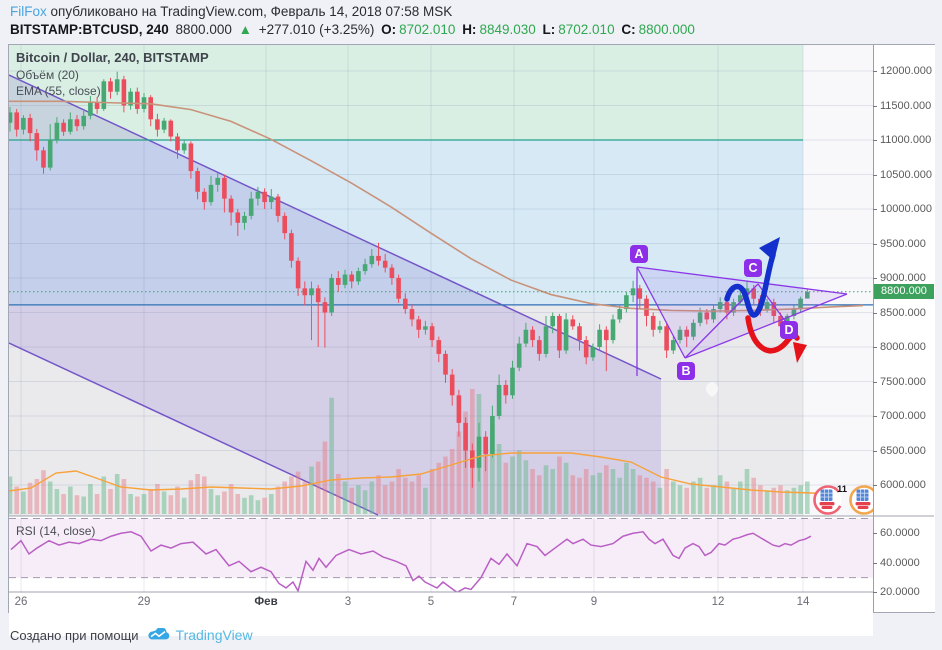 The image size is (942, 650). Describe the element at coordinates (21, 602) in the screenshot. I see `time-axis-label-26: 26` at that location.